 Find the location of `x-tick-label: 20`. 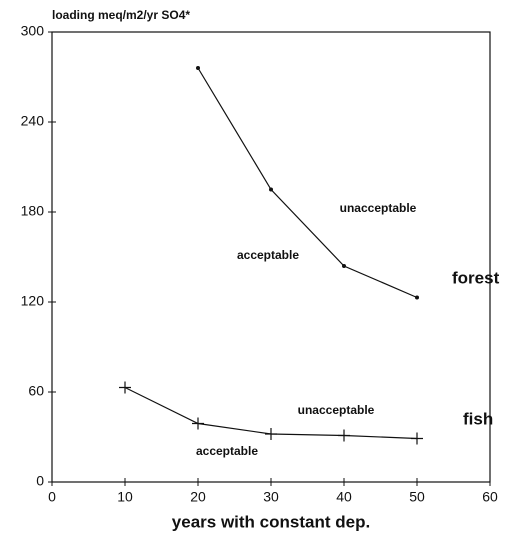

x-tick-label: 20 is located at coordinates (198, 497).